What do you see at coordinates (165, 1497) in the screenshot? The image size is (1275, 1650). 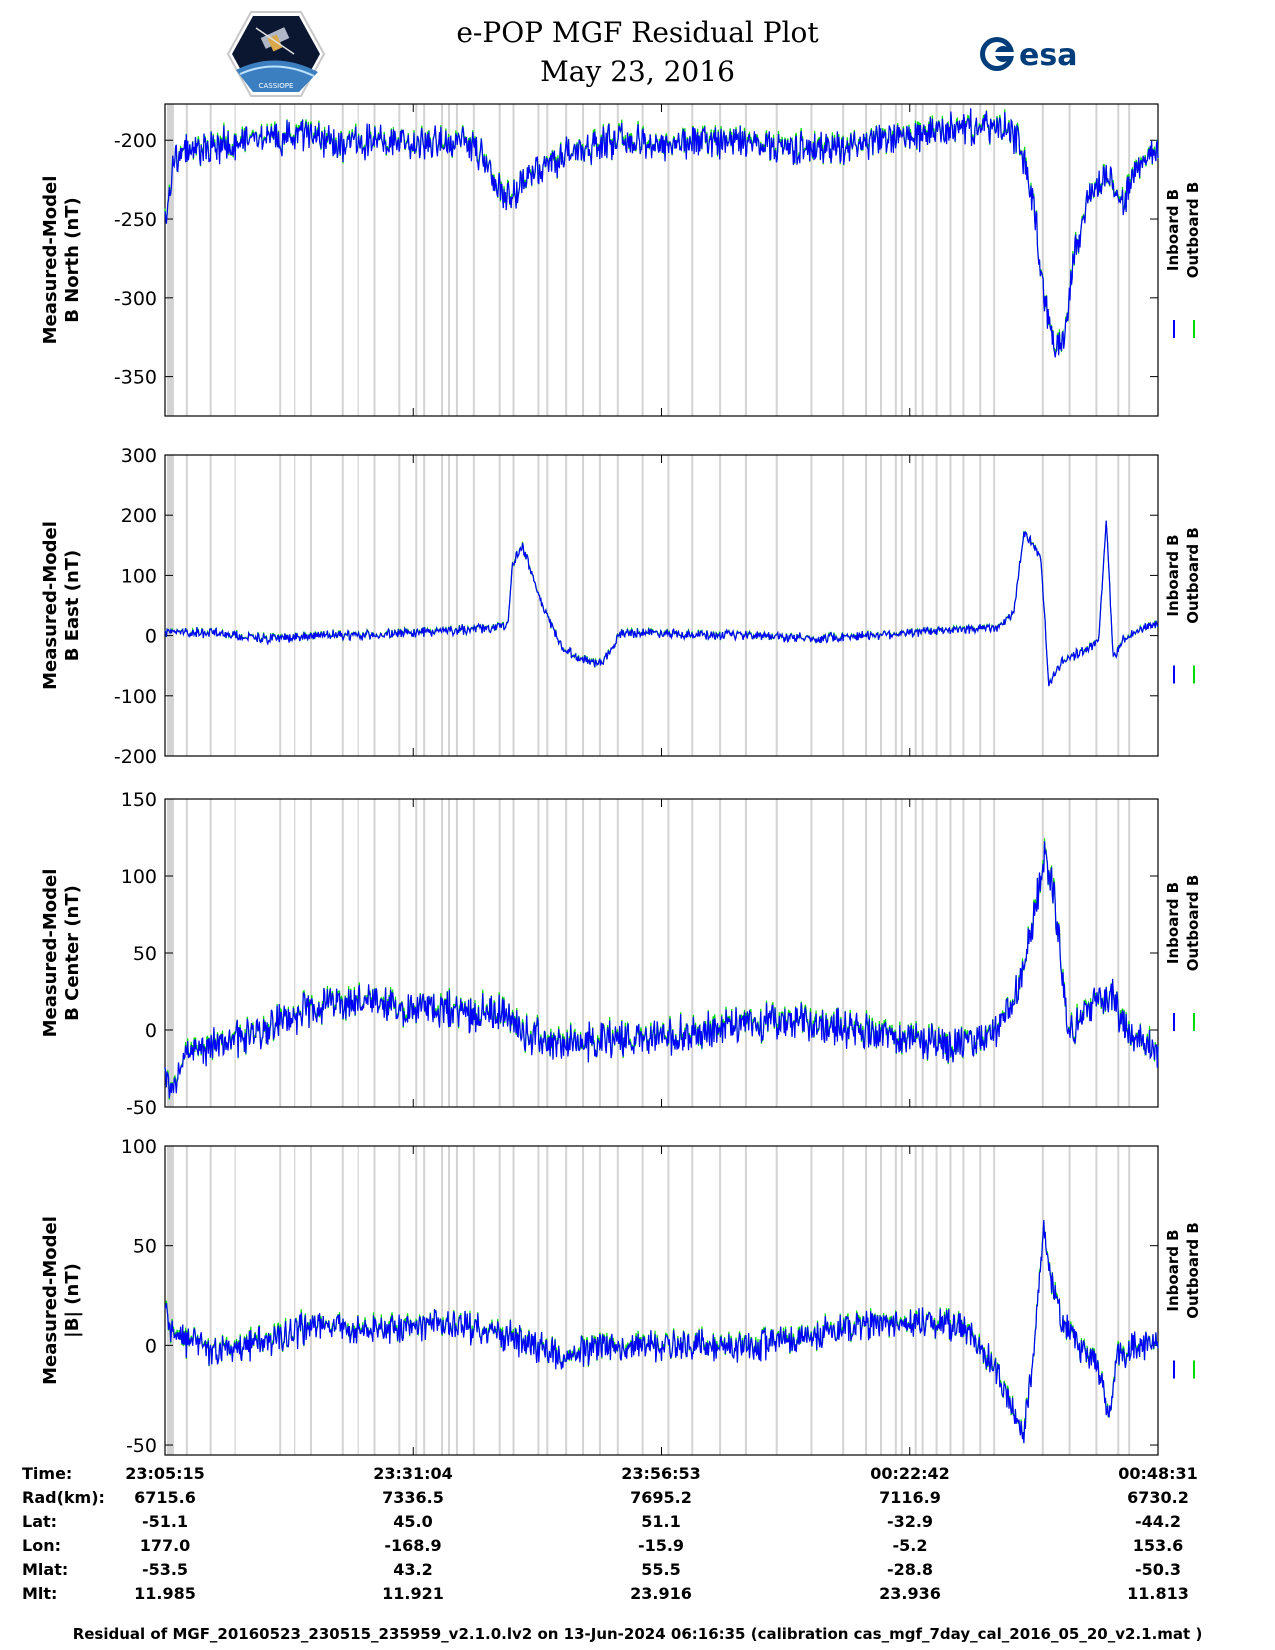 I see `table-cell: 6715.6` at bounding box center [165, 1497].